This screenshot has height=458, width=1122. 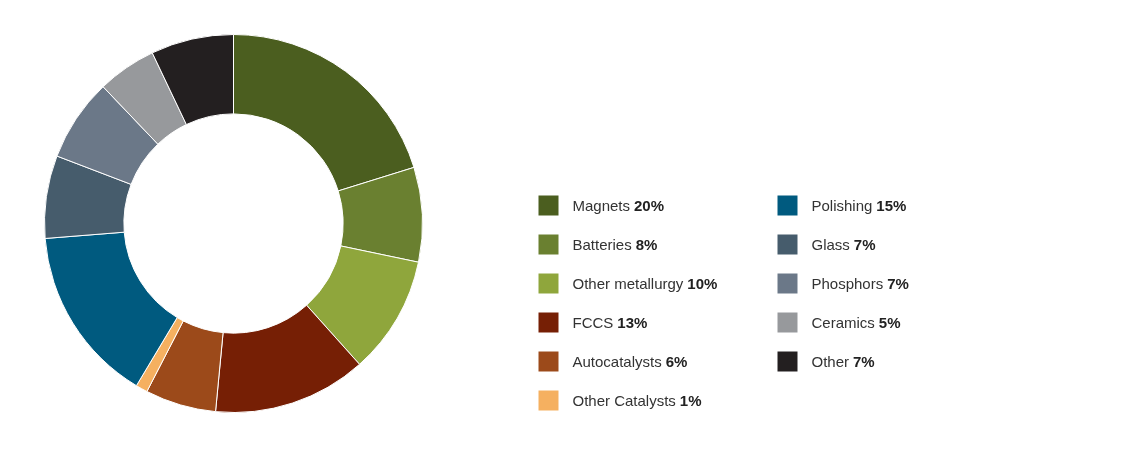 What do you see at coordinates (601, 205) in the screenshot?
I see `legend-label: Magnets` at bounding box center [601, 205].